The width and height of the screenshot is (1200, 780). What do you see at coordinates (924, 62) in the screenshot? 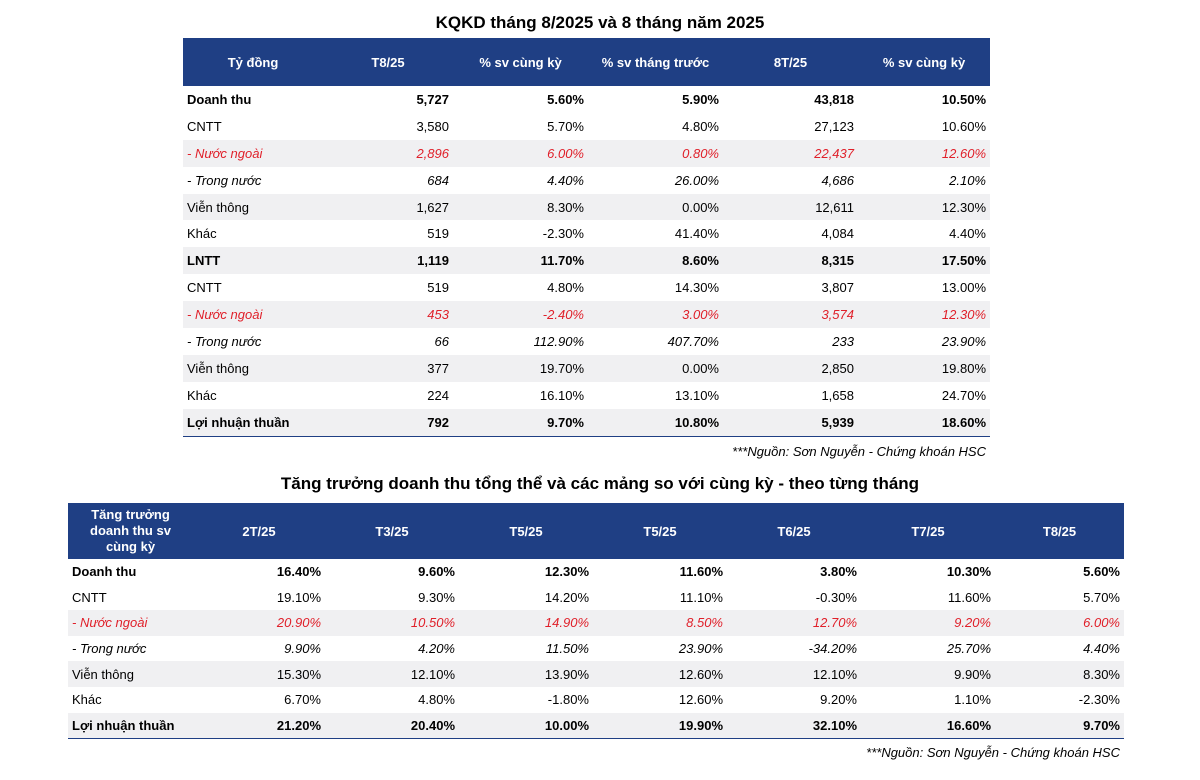
I see `table1-header-8m-yoy: % sv cùng kỳ` at bounding box center [924, 62].